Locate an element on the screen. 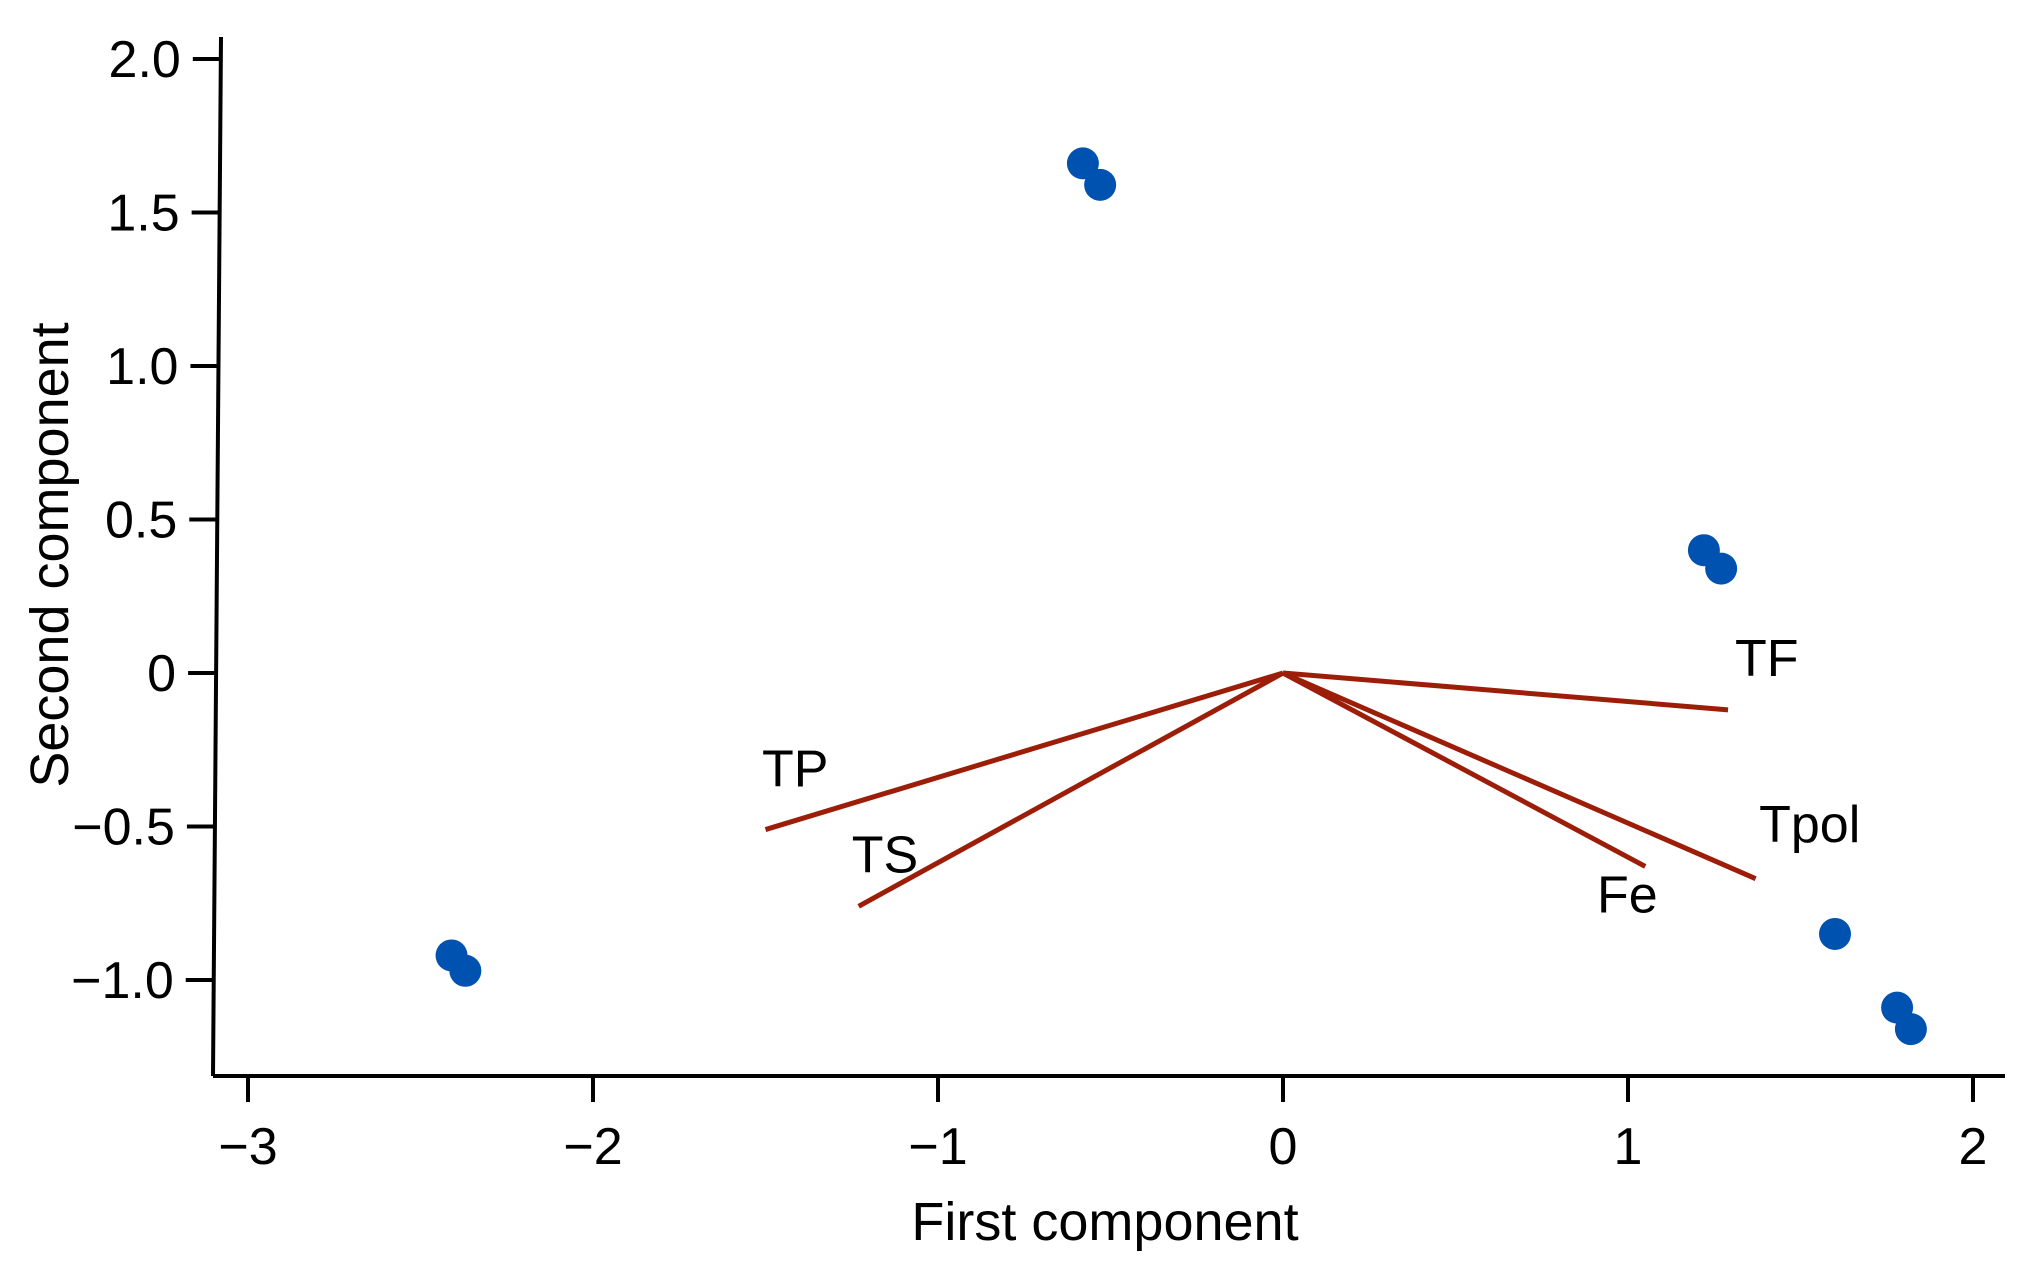 The width and height of the screenshot is (2021, 1269). x-tick-label: 2 is located at coordinates (1973, 1147).